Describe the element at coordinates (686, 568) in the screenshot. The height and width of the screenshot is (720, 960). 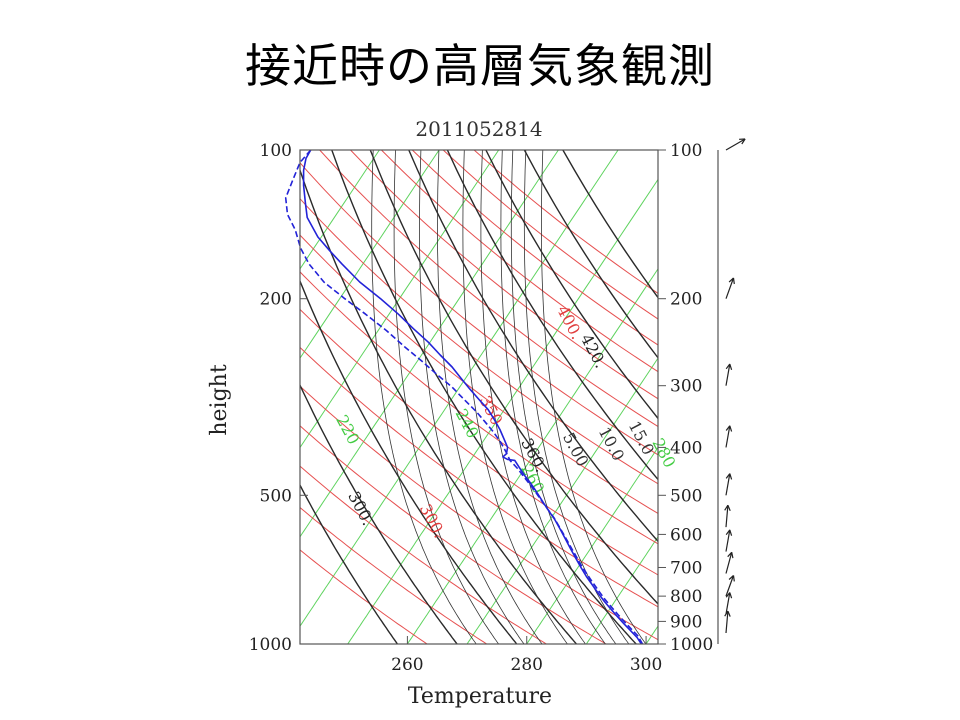
I see `right-tick-label-6: 700` at that location.